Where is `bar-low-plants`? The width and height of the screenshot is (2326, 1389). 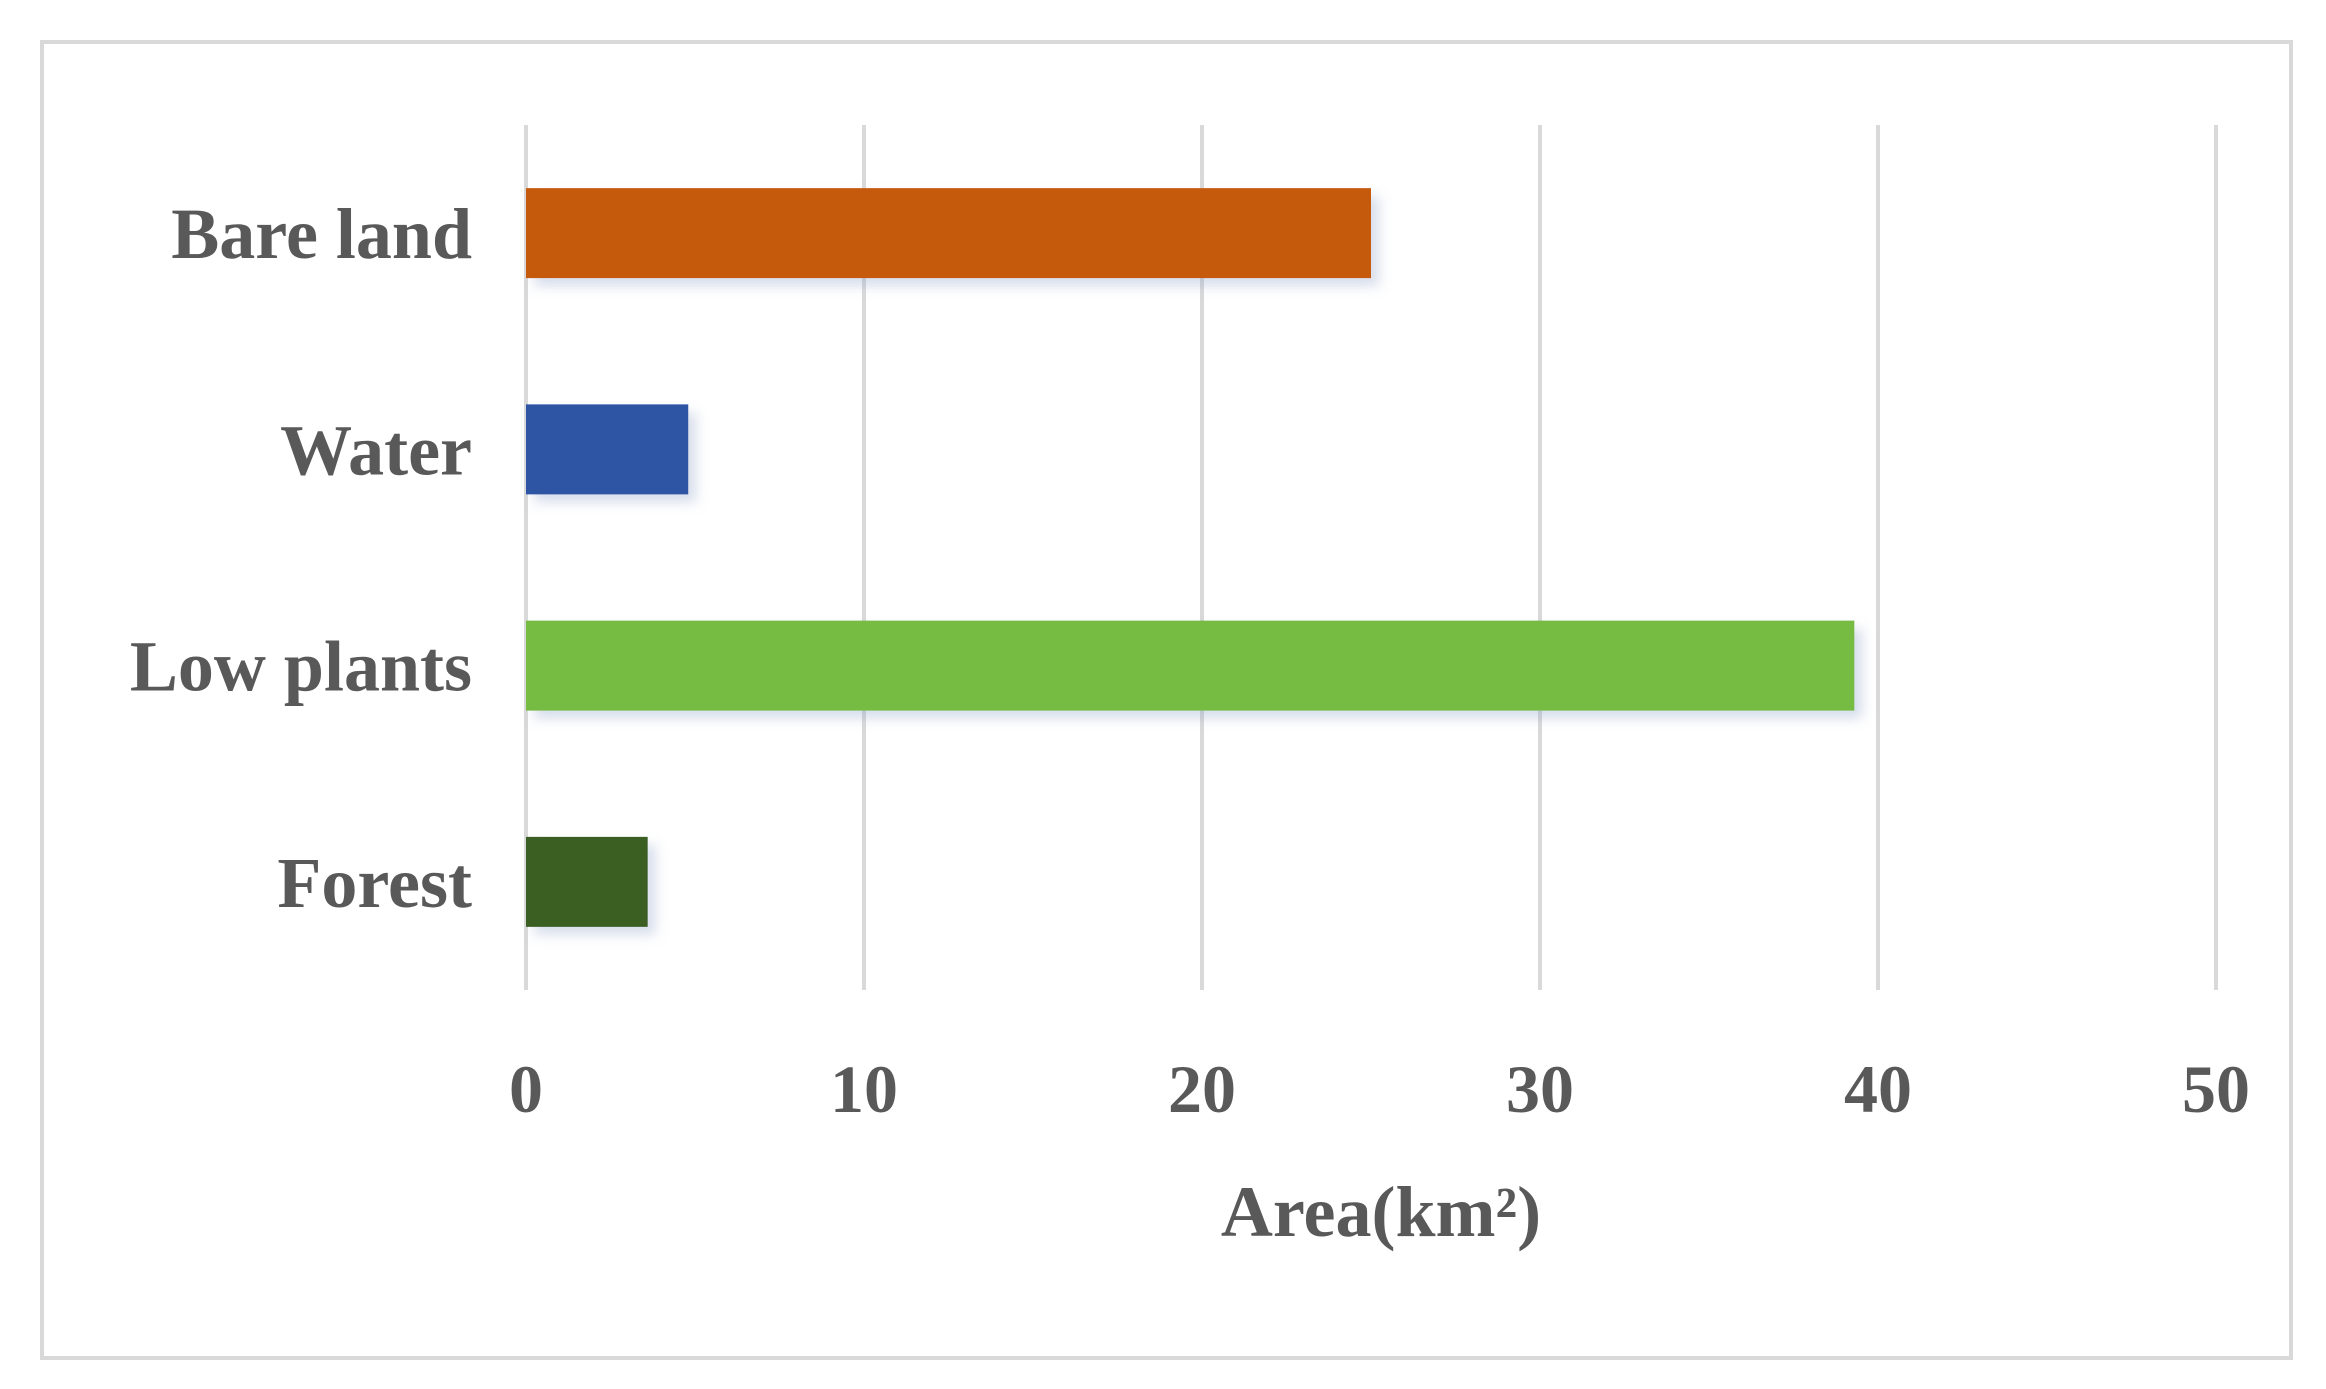 bar-low-plants is located at coordinates (1190, 665).